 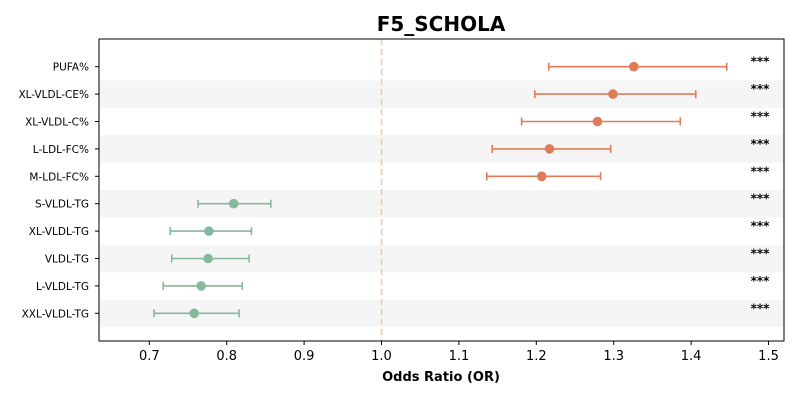 I want to click on row-band, so click(x=441, y=149).